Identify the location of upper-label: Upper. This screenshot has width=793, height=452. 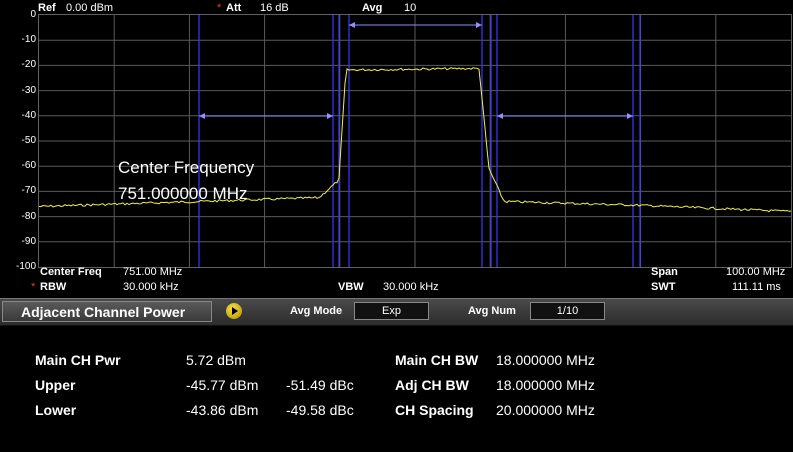
(55, 385).